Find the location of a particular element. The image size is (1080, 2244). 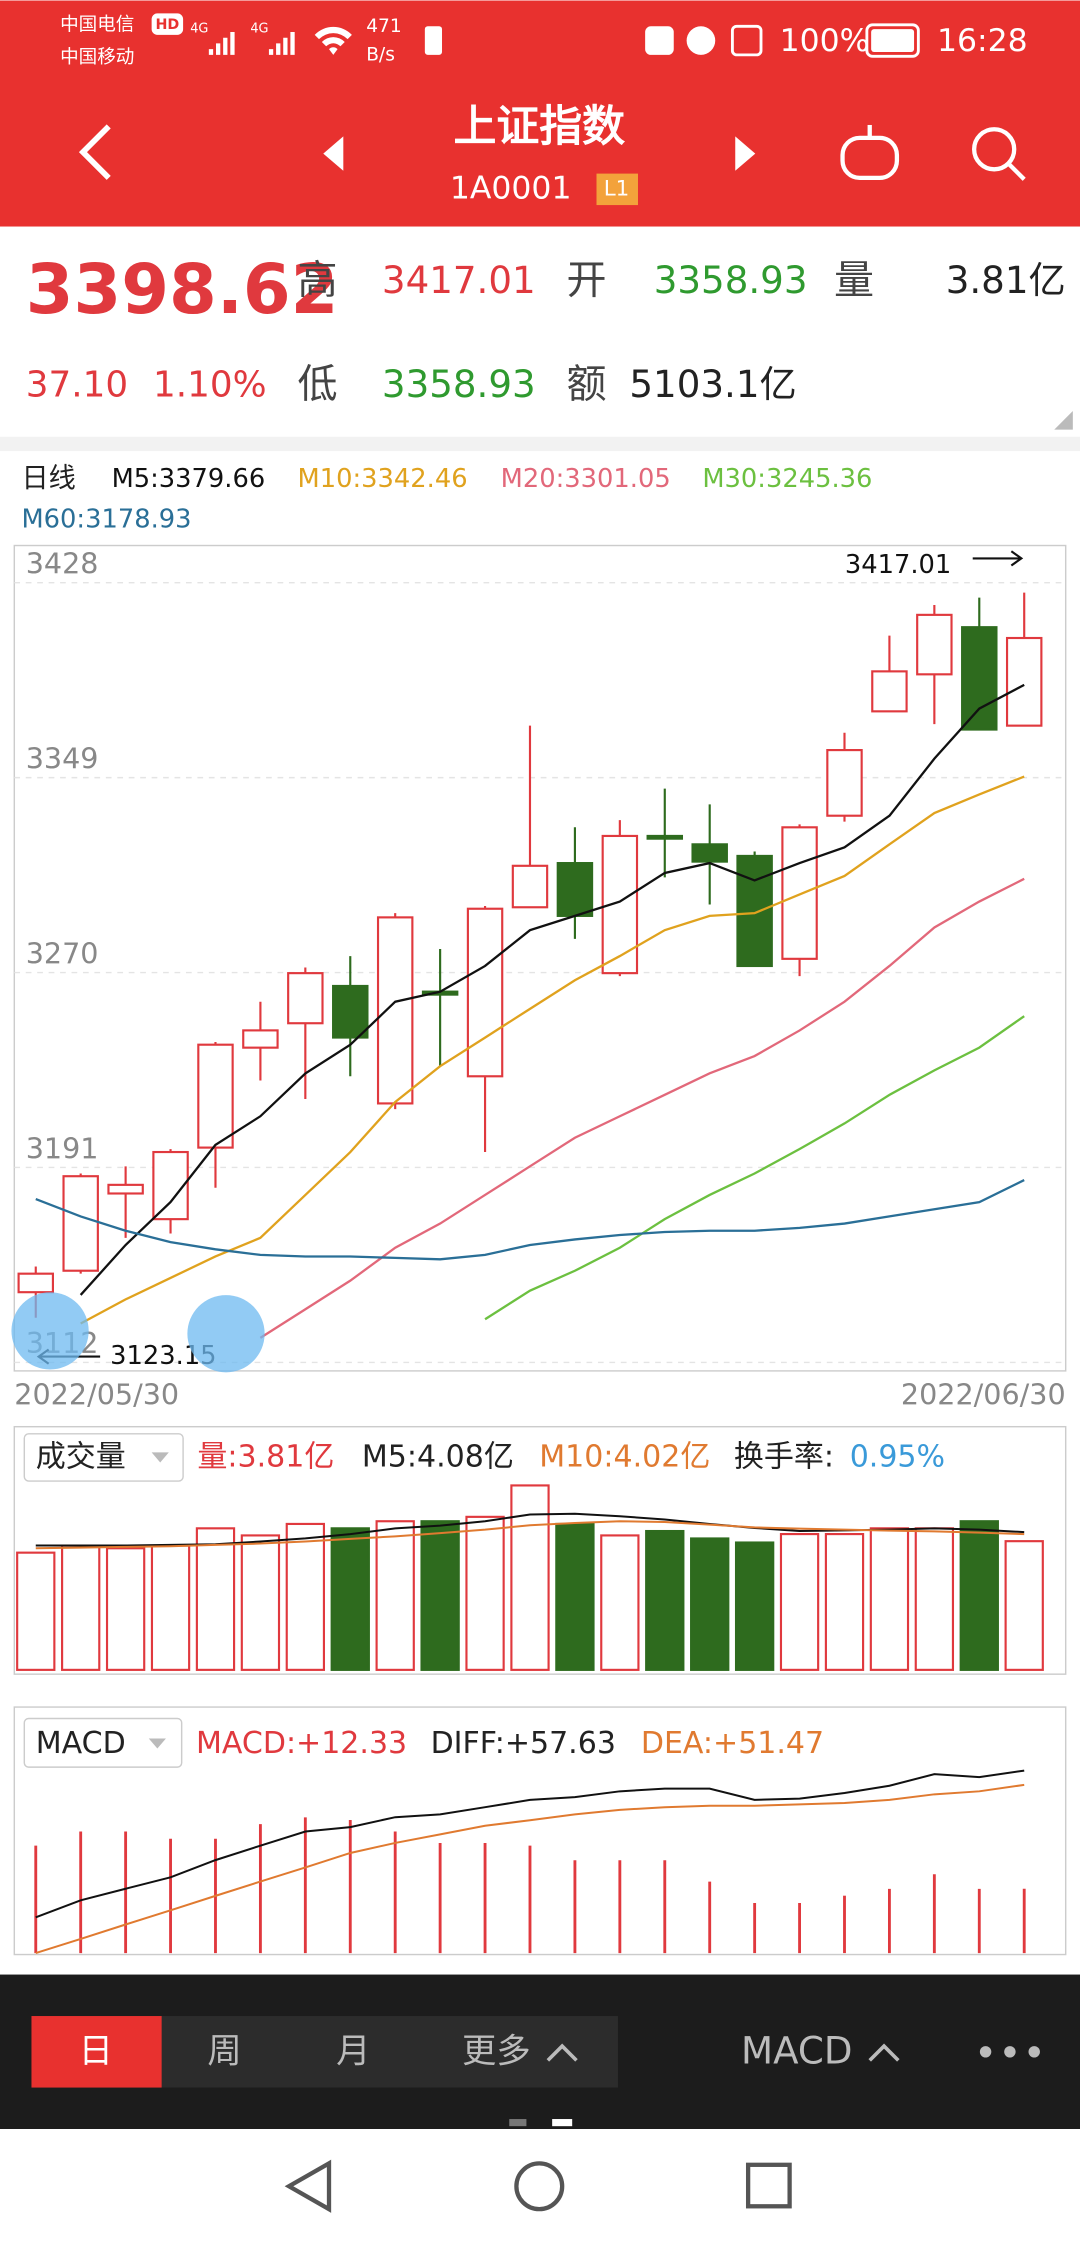

macd-selector-label: MACD is located at coordinates (81, 1743).